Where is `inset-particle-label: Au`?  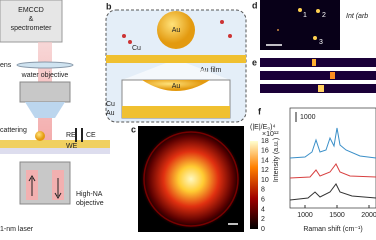 inset-particle-label: Au is located at coordinates (176, 86).